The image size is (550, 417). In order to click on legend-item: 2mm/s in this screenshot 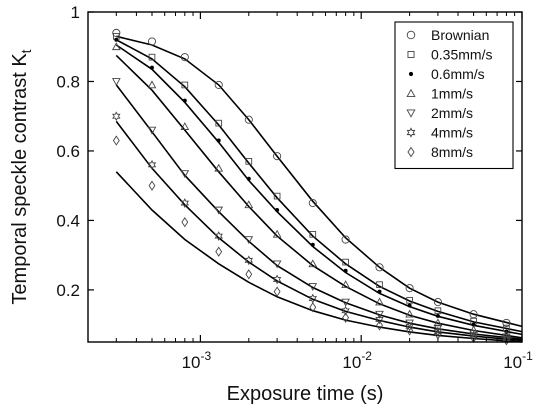, I will do `click(439, 113)`.